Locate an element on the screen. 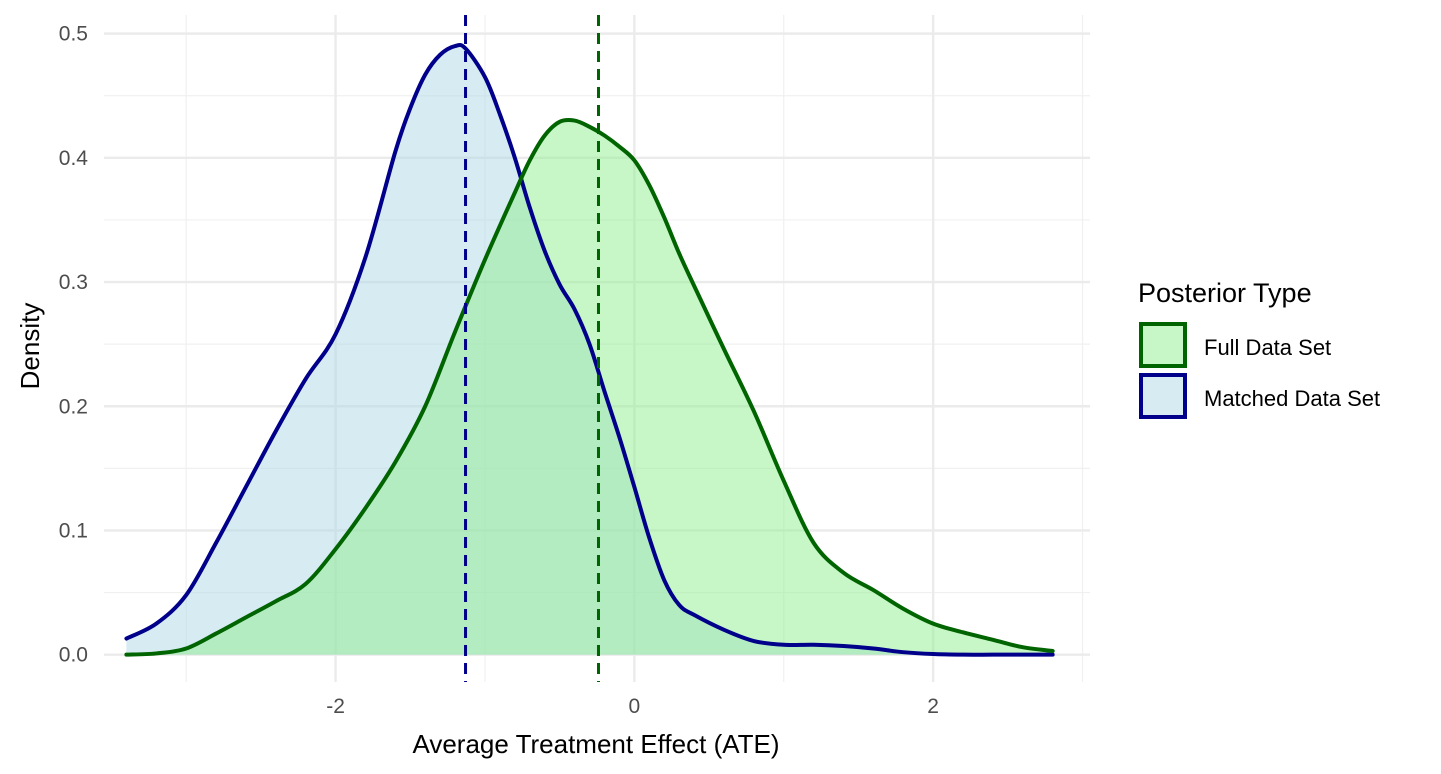 This screenshot has width=1441, height=774. y-axis-title: Density is located at coordinates (30, 346).